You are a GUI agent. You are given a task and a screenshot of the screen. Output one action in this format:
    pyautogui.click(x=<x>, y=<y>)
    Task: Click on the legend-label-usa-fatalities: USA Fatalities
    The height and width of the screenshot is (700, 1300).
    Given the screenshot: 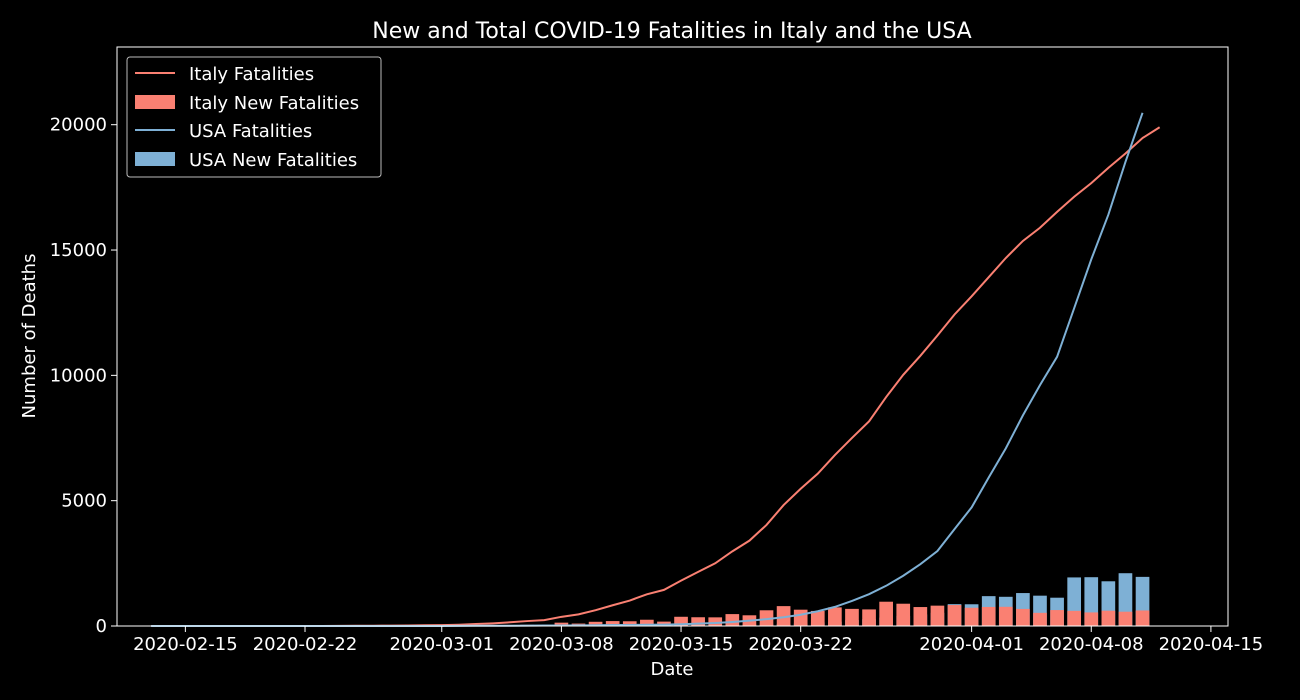 What is the action you would take?
    pyautogui.click(x=250, y=131)
    